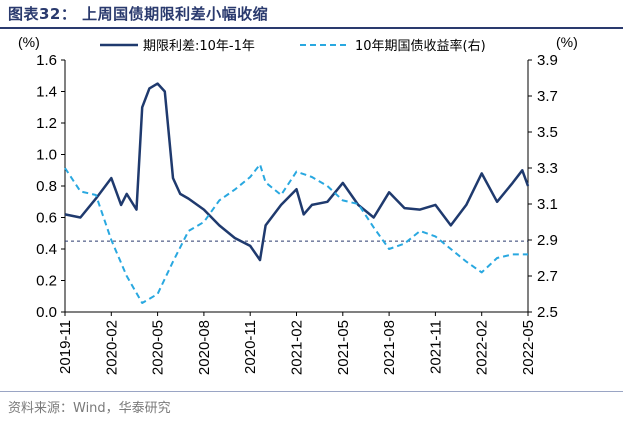 The height and width of the screenshot is (425, 623). I want to click on source-rule, so click(311, 391).